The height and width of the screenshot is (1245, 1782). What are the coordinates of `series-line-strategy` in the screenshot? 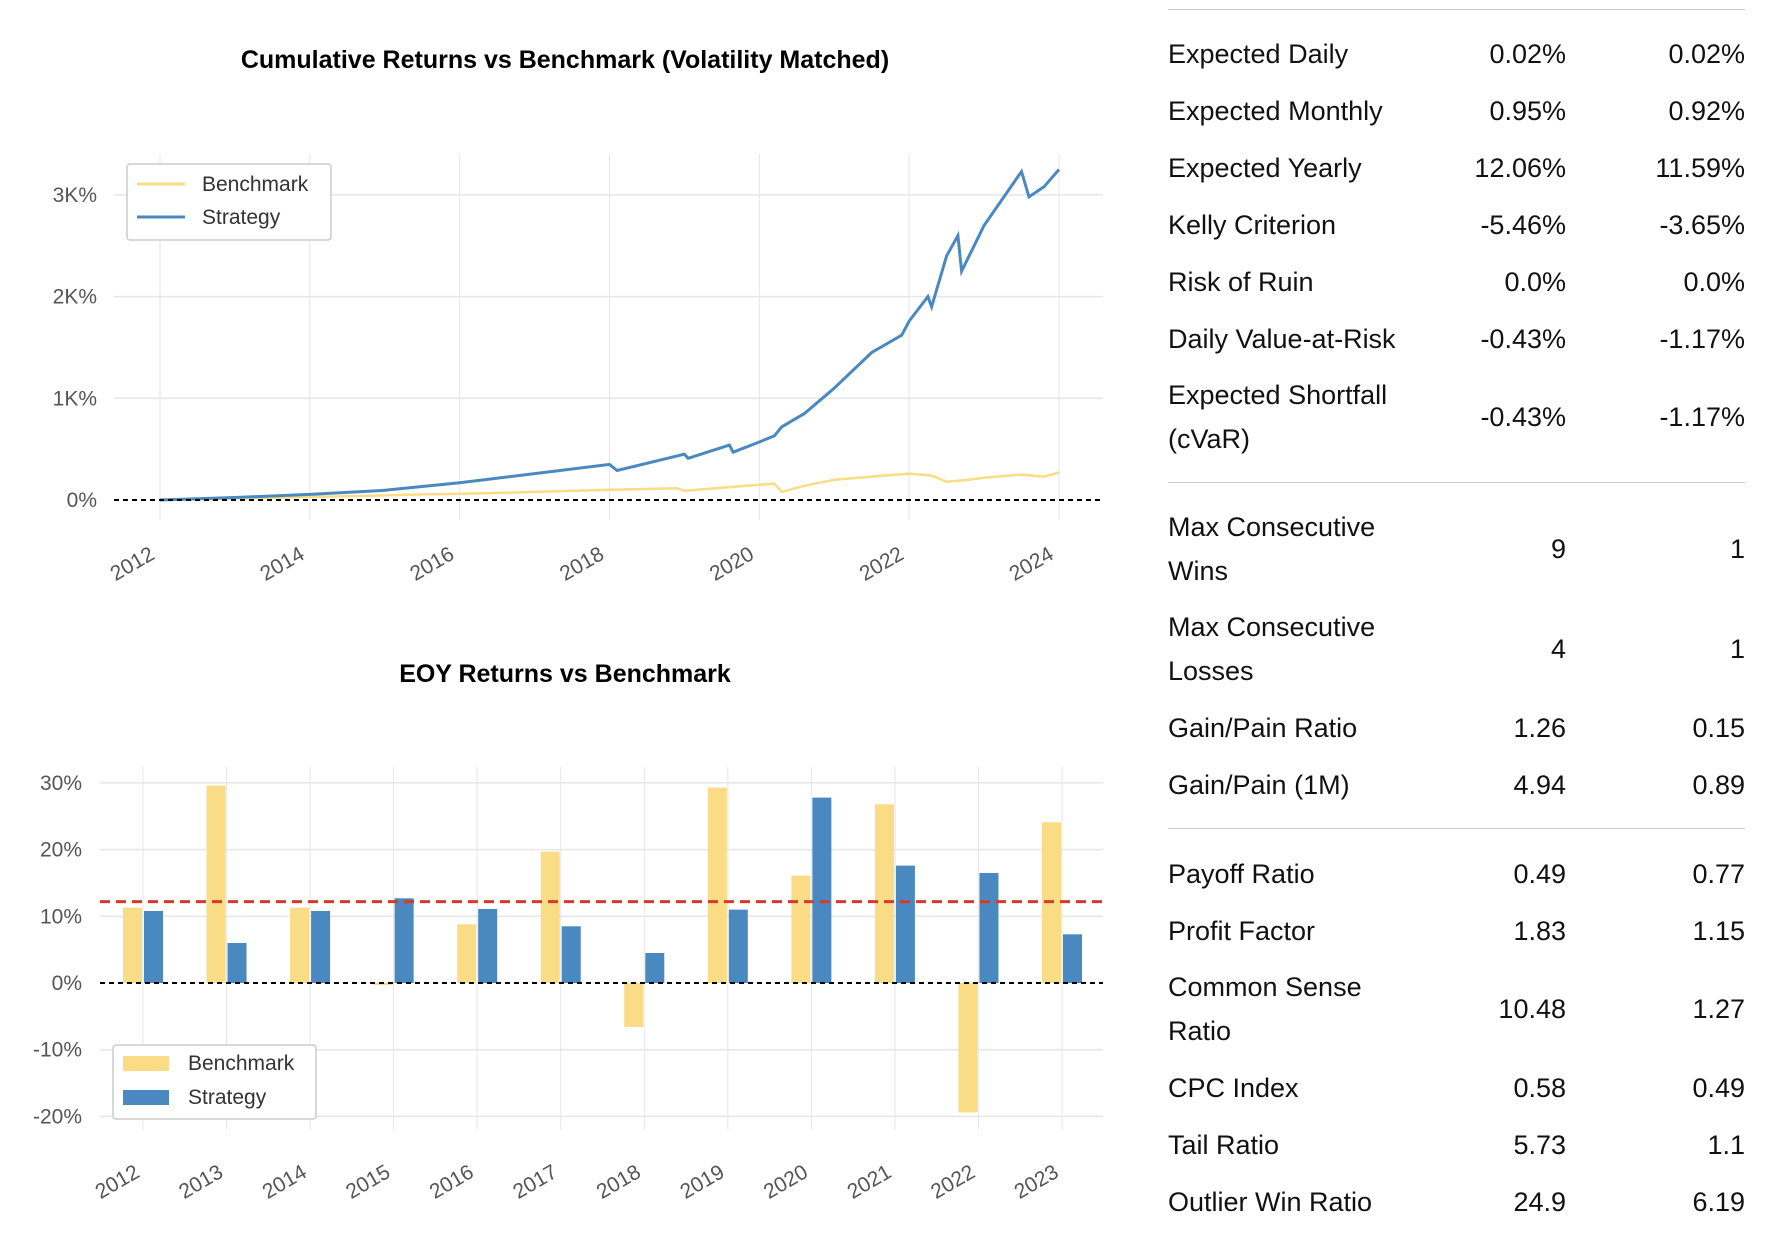 It's located at (610, 335).